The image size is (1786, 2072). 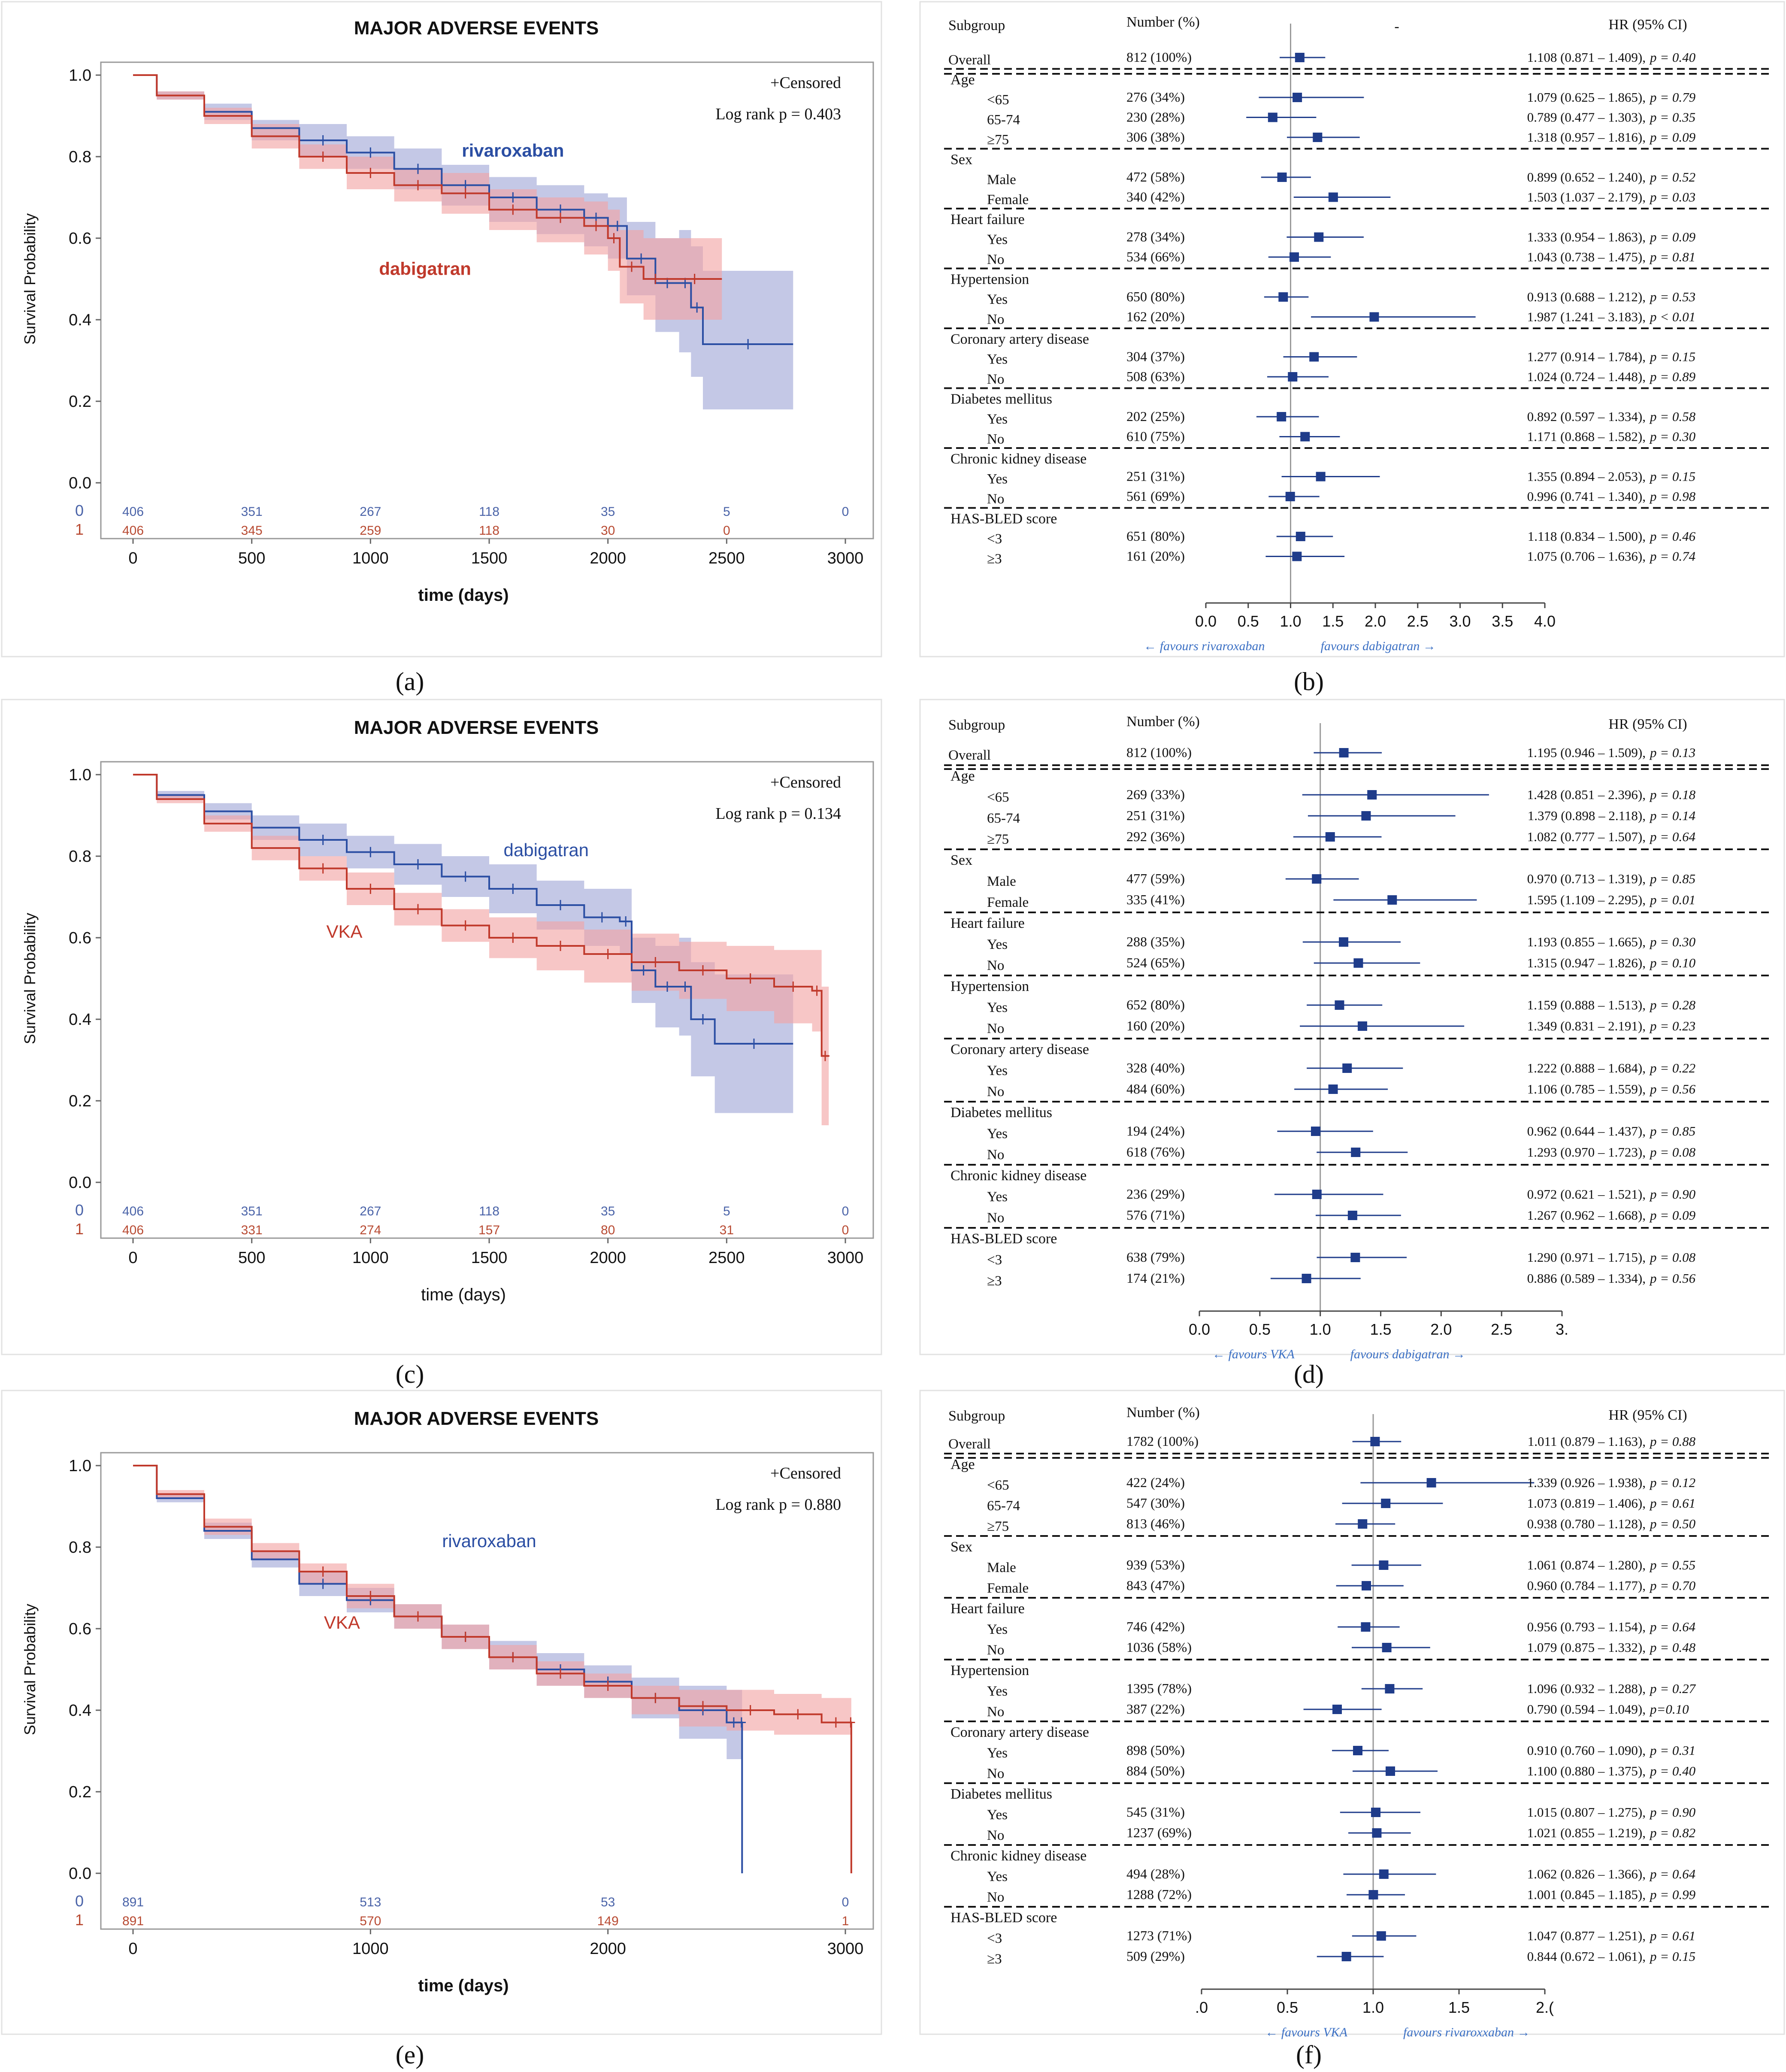 What do you see at coordinates (1001, 881) in the screenshot?
I see `row-label: Male` at bounding box center [1001, 881].